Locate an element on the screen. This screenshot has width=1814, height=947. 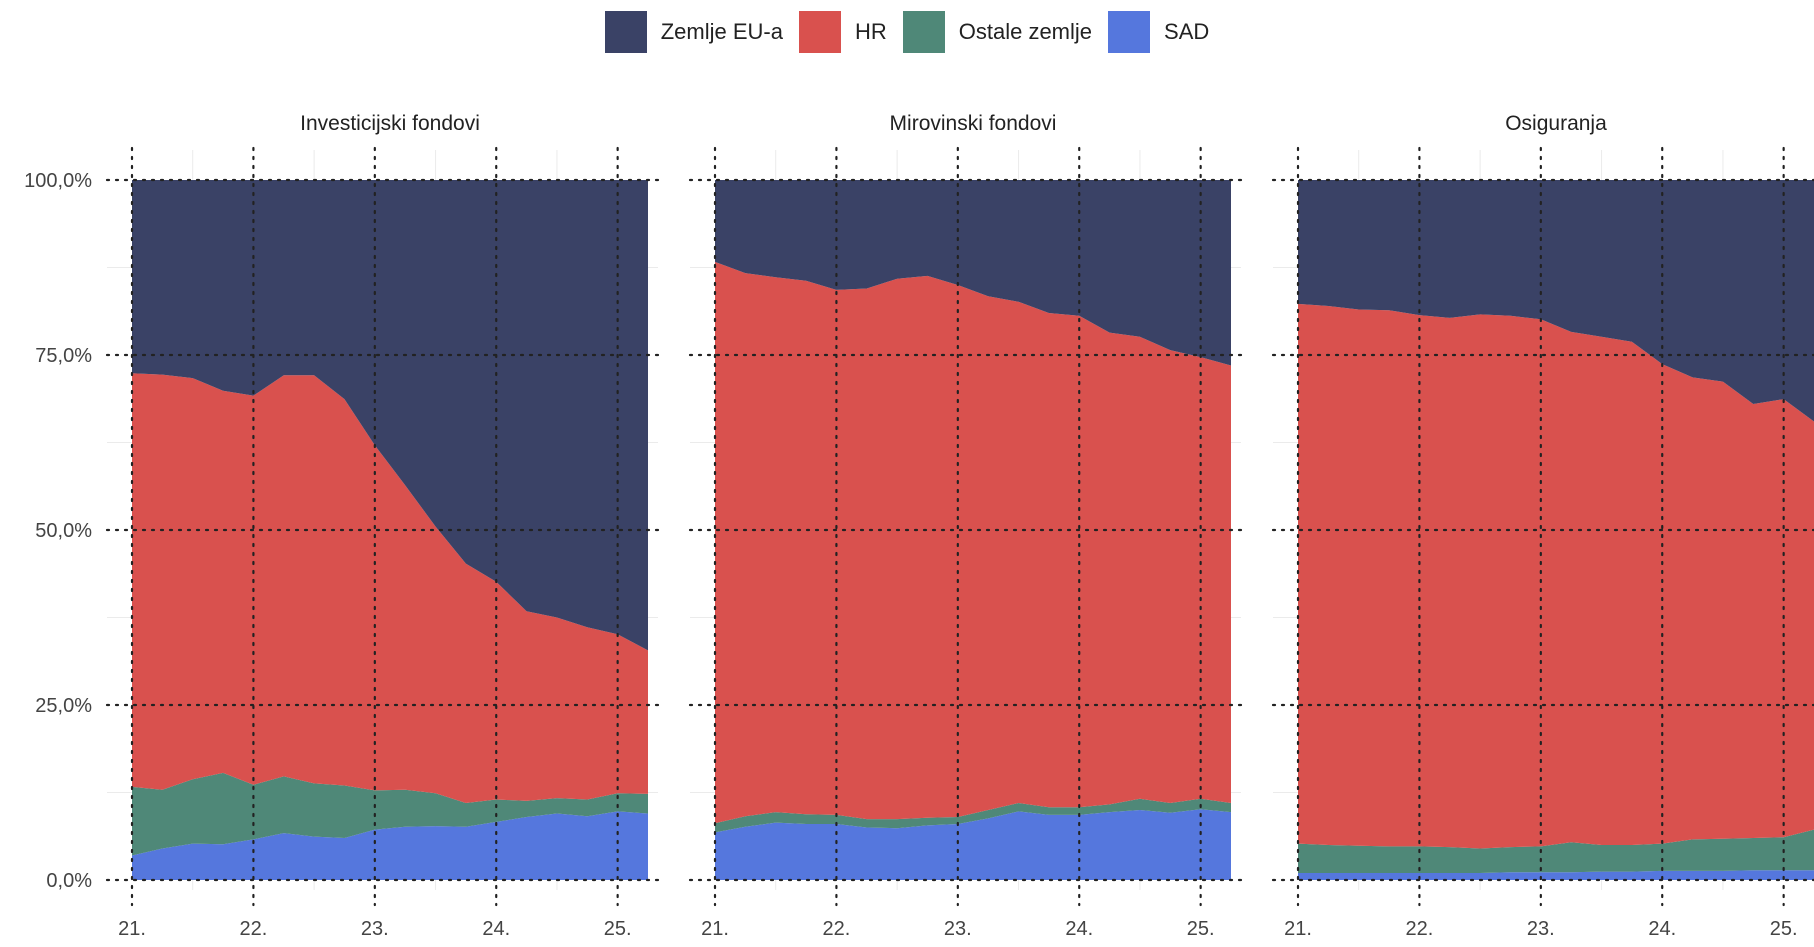
panel-title: Osiguranja is located at coordinates (1556, 123).